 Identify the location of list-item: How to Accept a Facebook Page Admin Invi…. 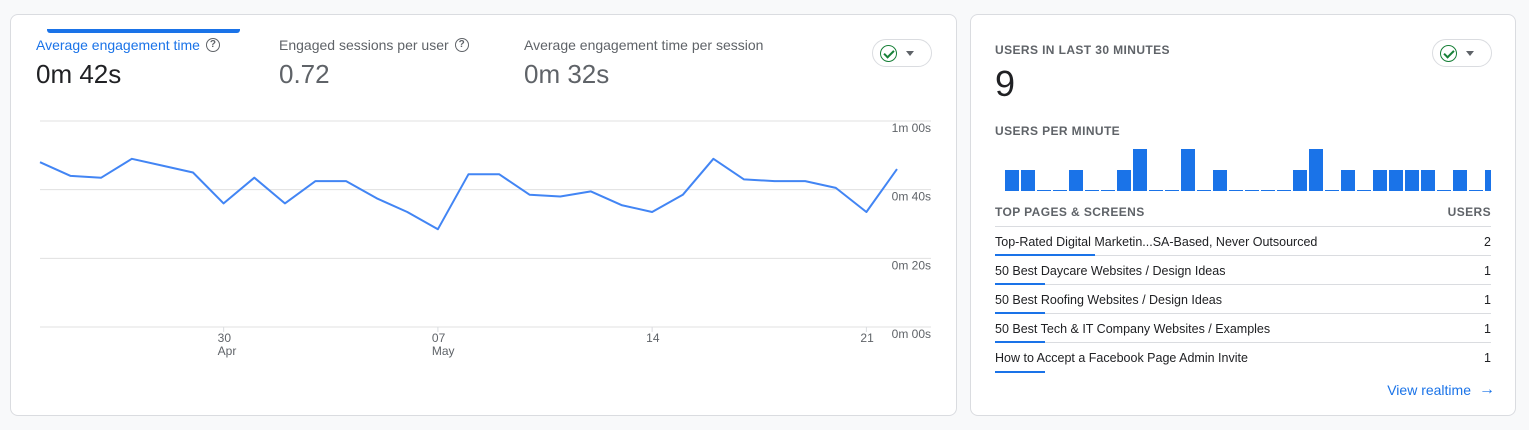
(1243, 358).